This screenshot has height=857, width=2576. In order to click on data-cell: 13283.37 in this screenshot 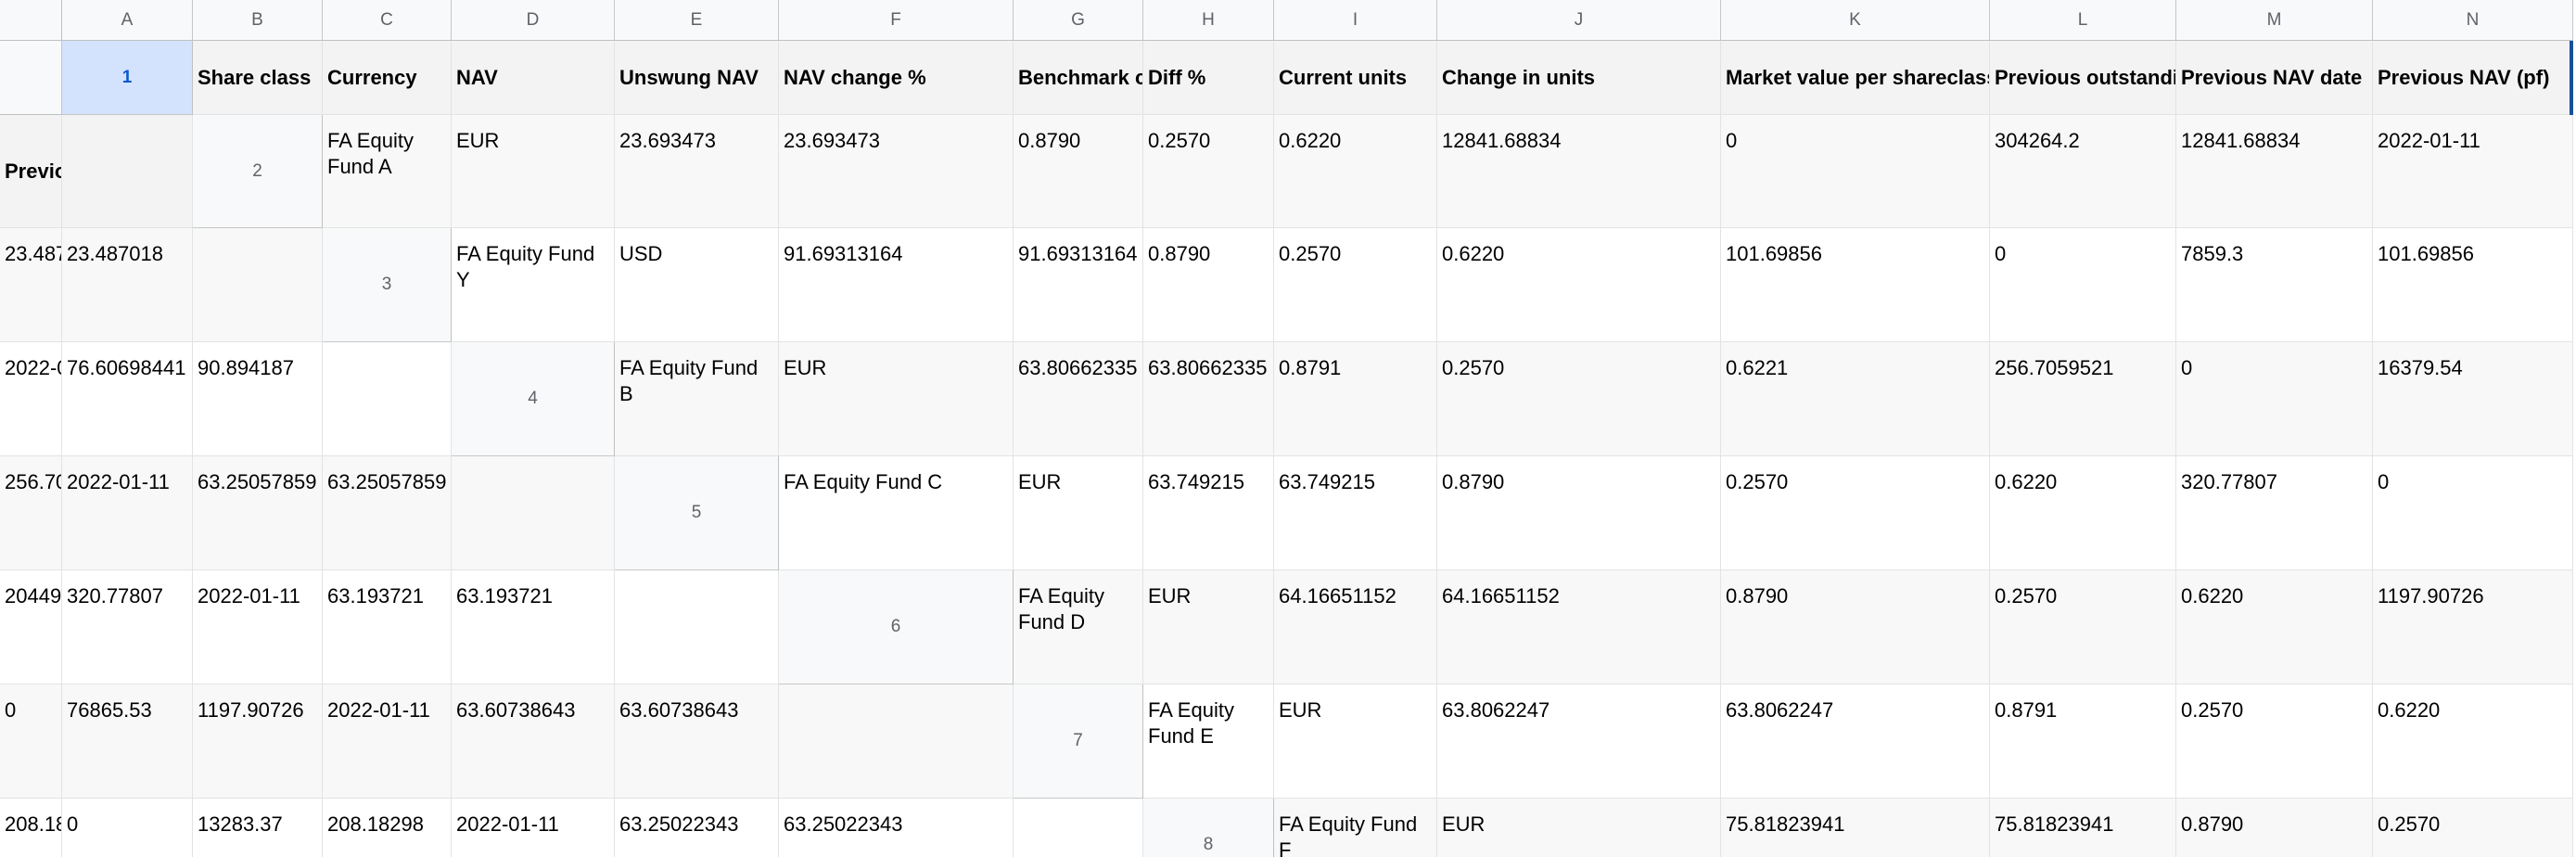, I will do `click(258, 828)`.